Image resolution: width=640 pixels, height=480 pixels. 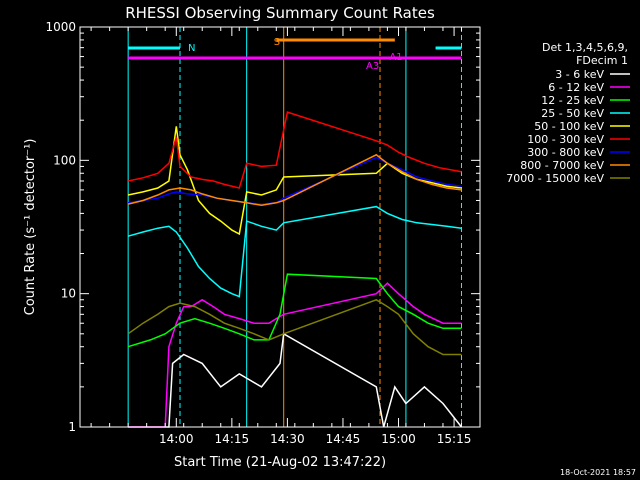 I want to click on y-tick-label-0: 1, so click(x=72, y=427).